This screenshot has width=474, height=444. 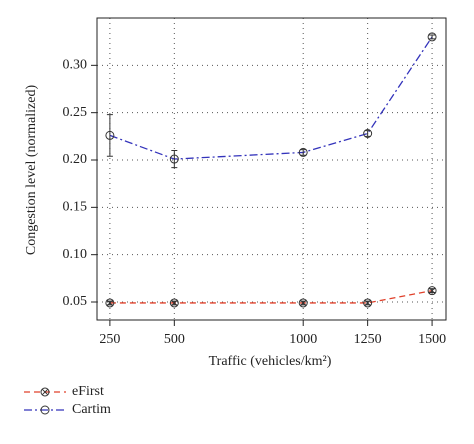 I want to click on series-line, so click(x=271, y=297).